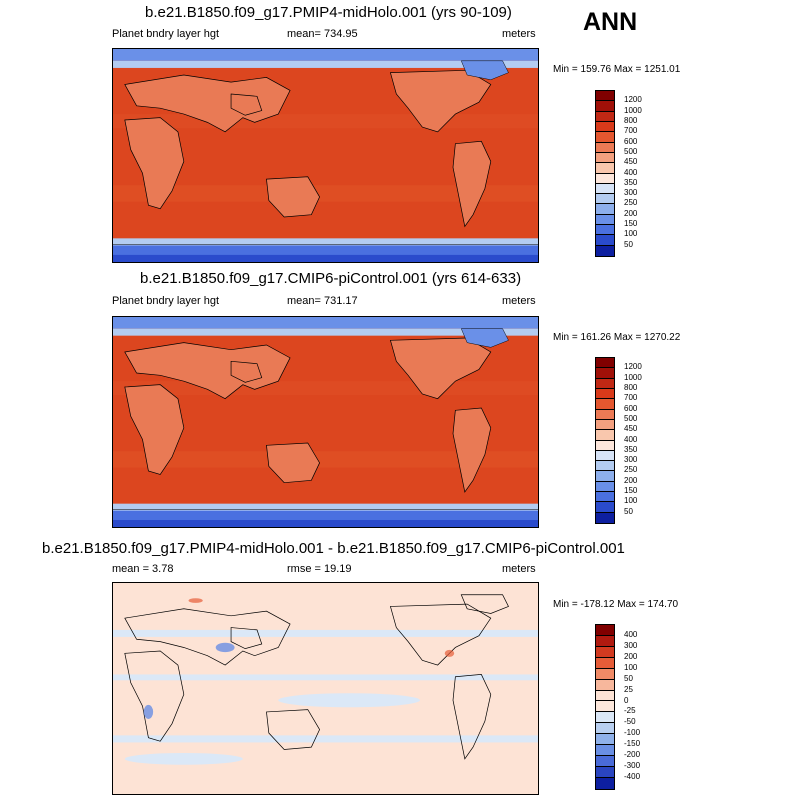 The height and width of the screenshot is (800, 800). Describe the element at coordinates (325, 155) in the screenshot. I see `panel-1-map` at that location.